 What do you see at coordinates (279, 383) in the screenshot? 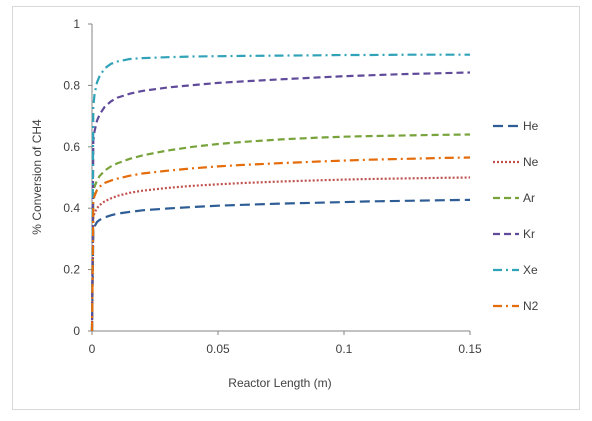
I see `x-axis-title: Reactor Length (m)` at bounding box center [279, 383].